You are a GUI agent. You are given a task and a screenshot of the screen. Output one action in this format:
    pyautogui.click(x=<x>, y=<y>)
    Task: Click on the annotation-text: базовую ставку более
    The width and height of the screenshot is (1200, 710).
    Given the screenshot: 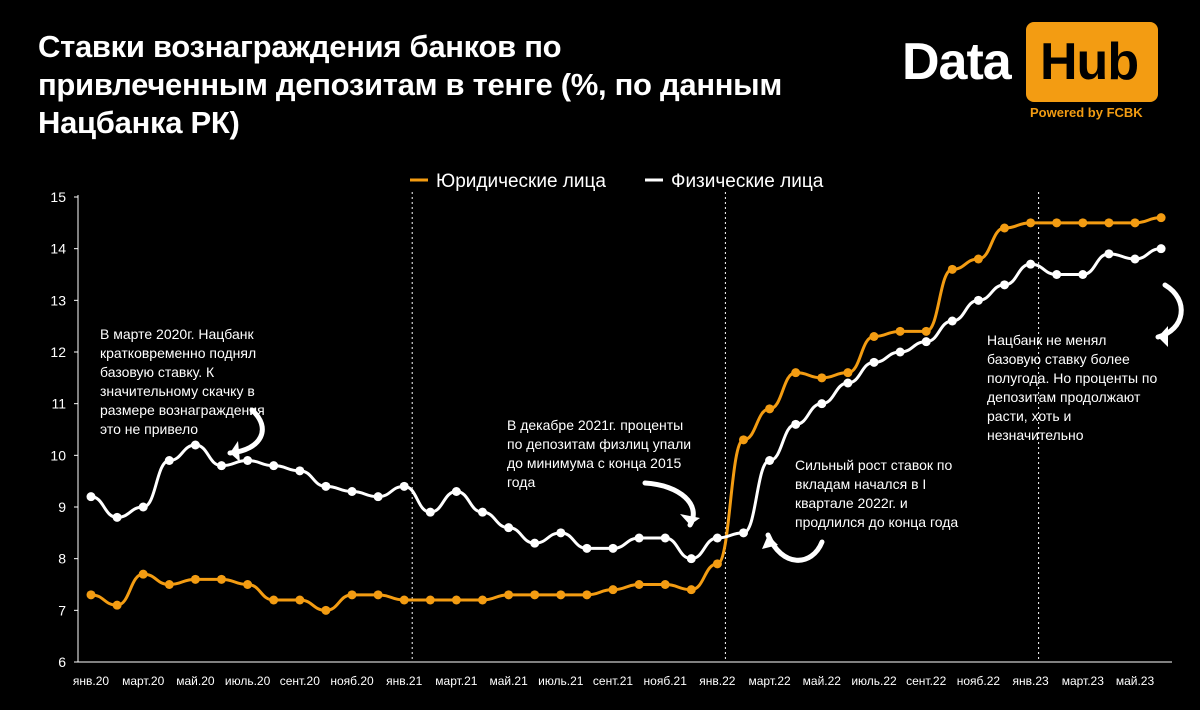 What is the action you would take?
    pyautogui.click(x=1058, y=359)
    